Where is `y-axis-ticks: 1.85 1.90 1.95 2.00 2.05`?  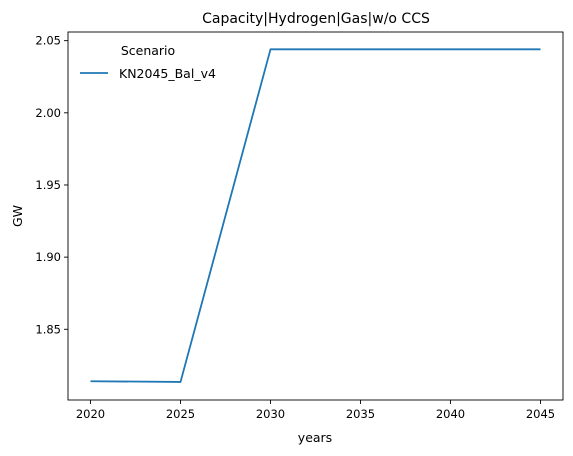 y-axis-ticks: 1.85 1.90 1.95 2.00 2.05 is located at coordinates (51, 185).